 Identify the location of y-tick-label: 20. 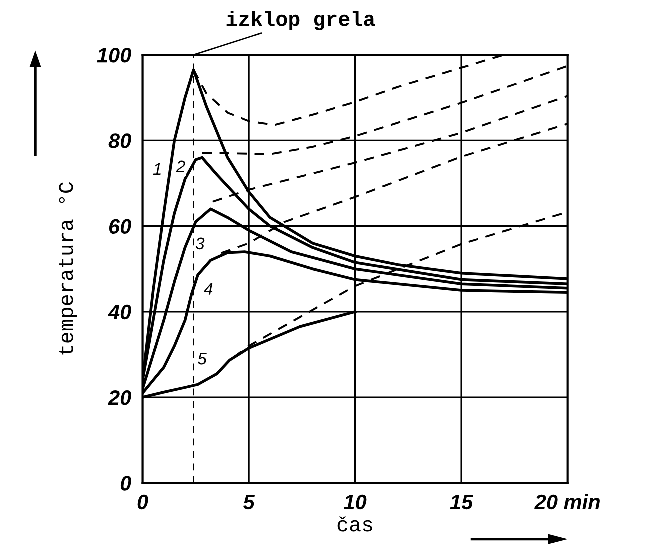
(120, 398).